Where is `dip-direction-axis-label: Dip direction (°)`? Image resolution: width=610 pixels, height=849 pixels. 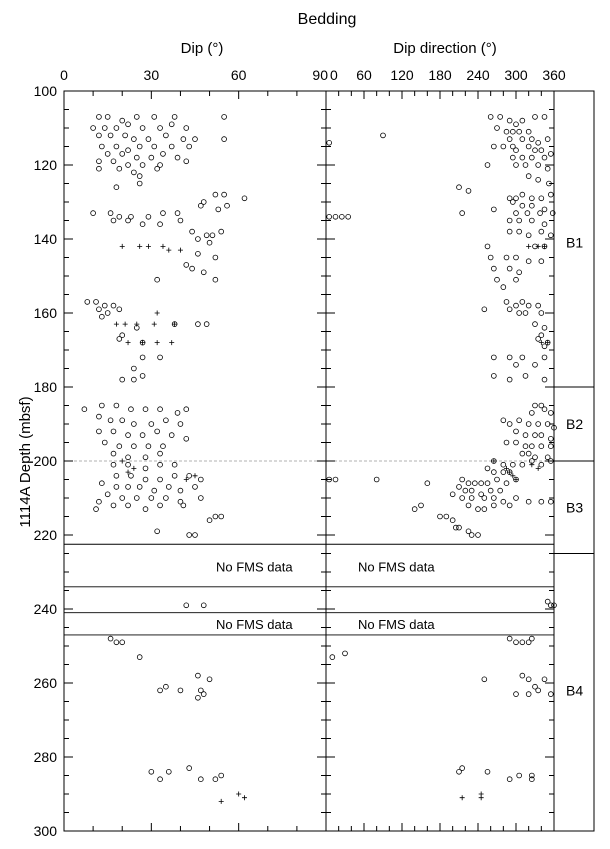 dip-direction-axis-label: Dip direction (°) is located at coordinates (445, 48).